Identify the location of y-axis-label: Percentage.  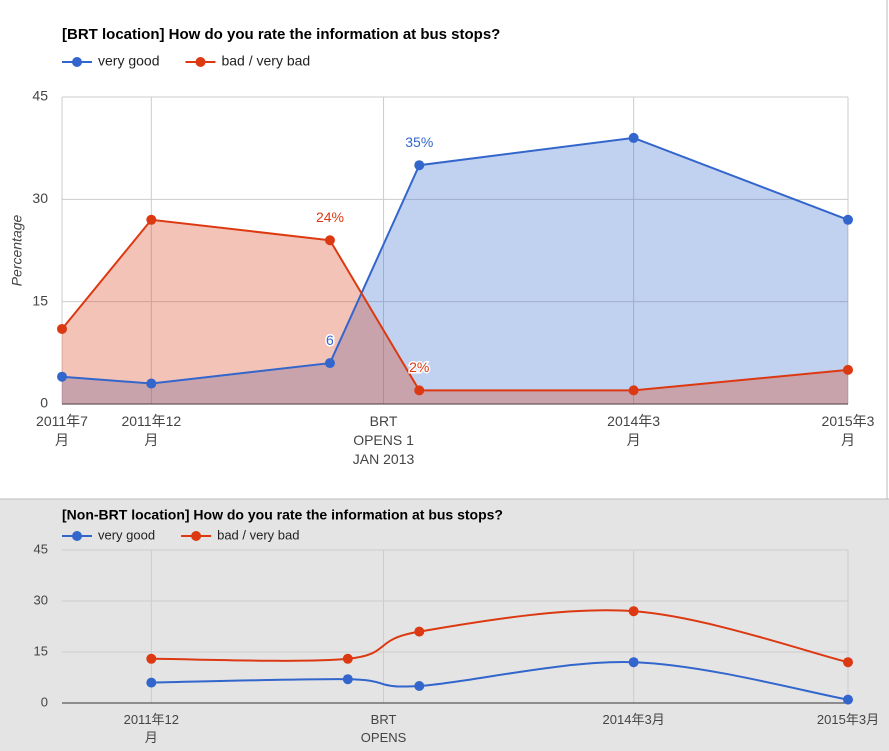
(17, 250).